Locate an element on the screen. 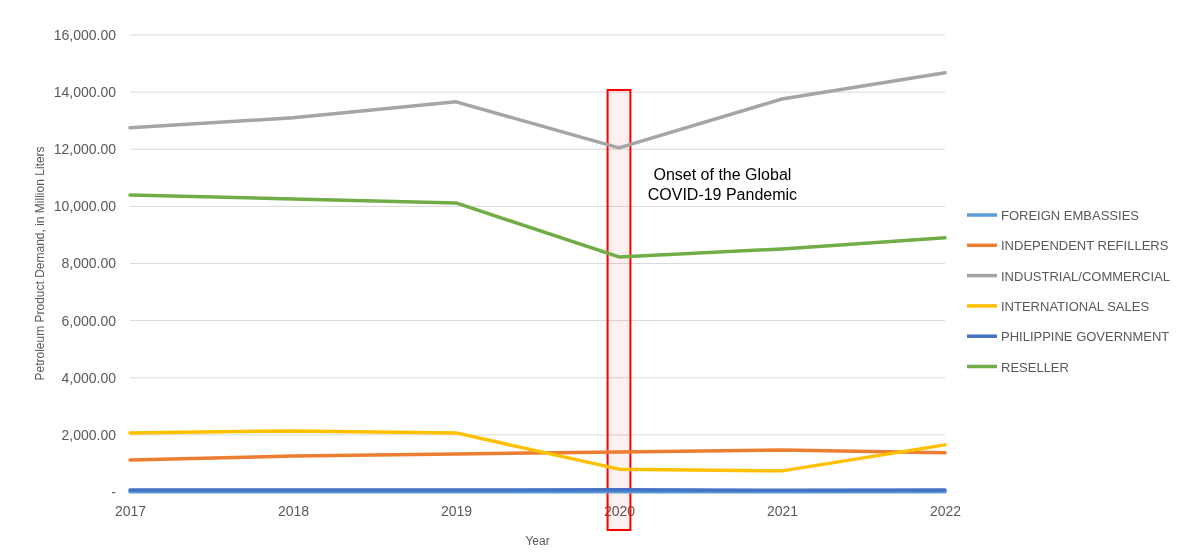 The height and width of the screenshot is (557, 1200). y-tick-label: 2,000.00 is located at coordinates (89, 434).